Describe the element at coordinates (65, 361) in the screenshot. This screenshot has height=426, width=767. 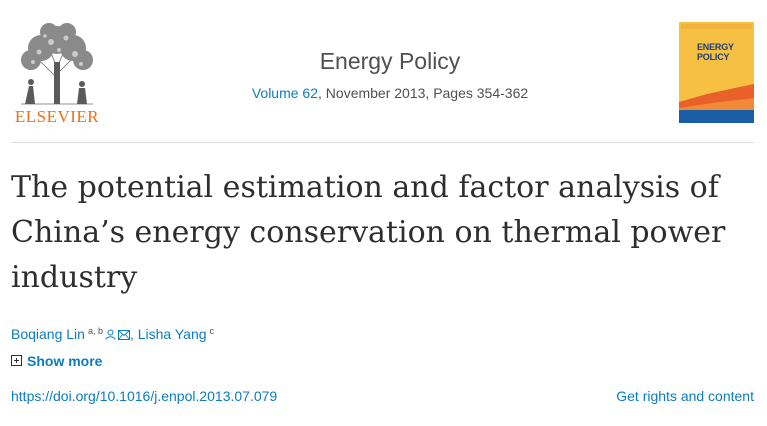
I see `show-more-label: Show more` at that location.